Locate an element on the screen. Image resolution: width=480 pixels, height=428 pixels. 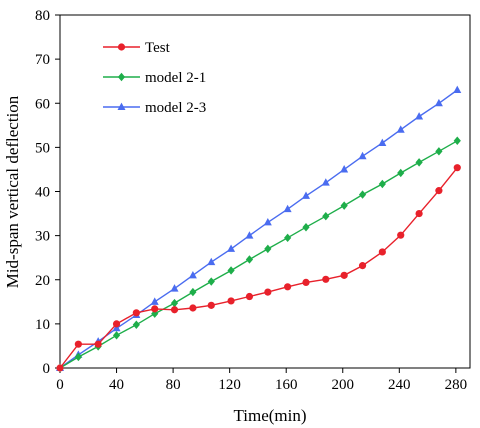
legend: Test model 2-1 model 2-3 is located at coordinates (154, 78).